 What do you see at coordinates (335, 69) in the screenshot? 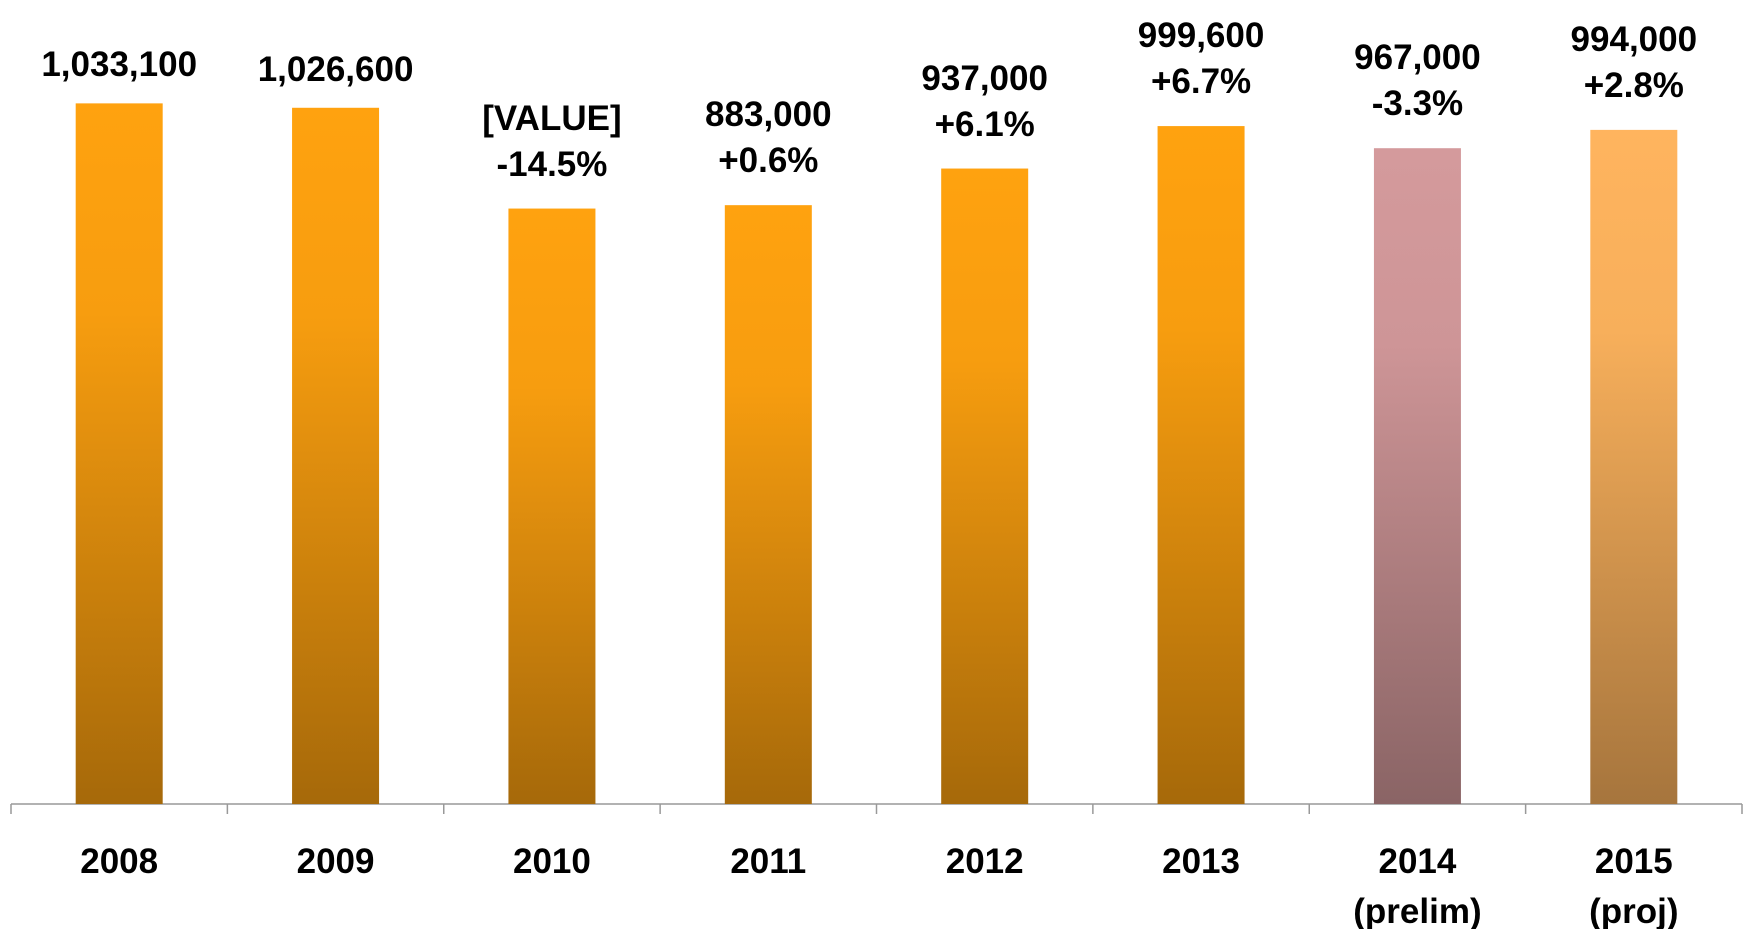
I see `value-label: 1,026,600` at bounding box center [335, 69].